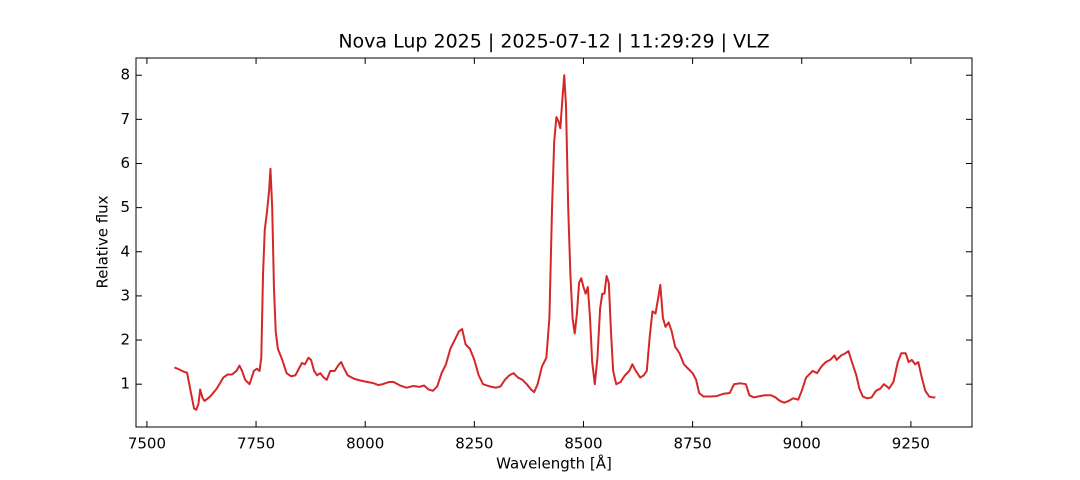 The height and width of the screenshot is (480, 1080). I want to click on y-tick-label: 3, so click(125, 295).